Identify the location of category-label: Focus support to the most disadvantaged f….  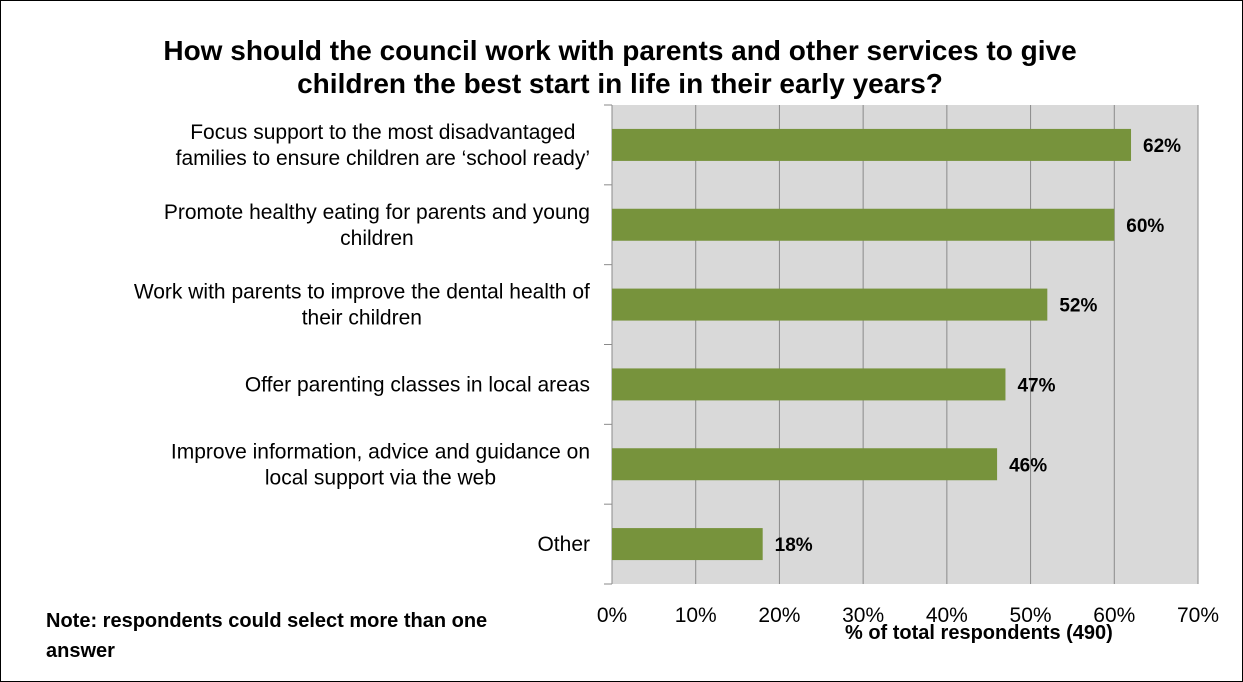
(383, 145).